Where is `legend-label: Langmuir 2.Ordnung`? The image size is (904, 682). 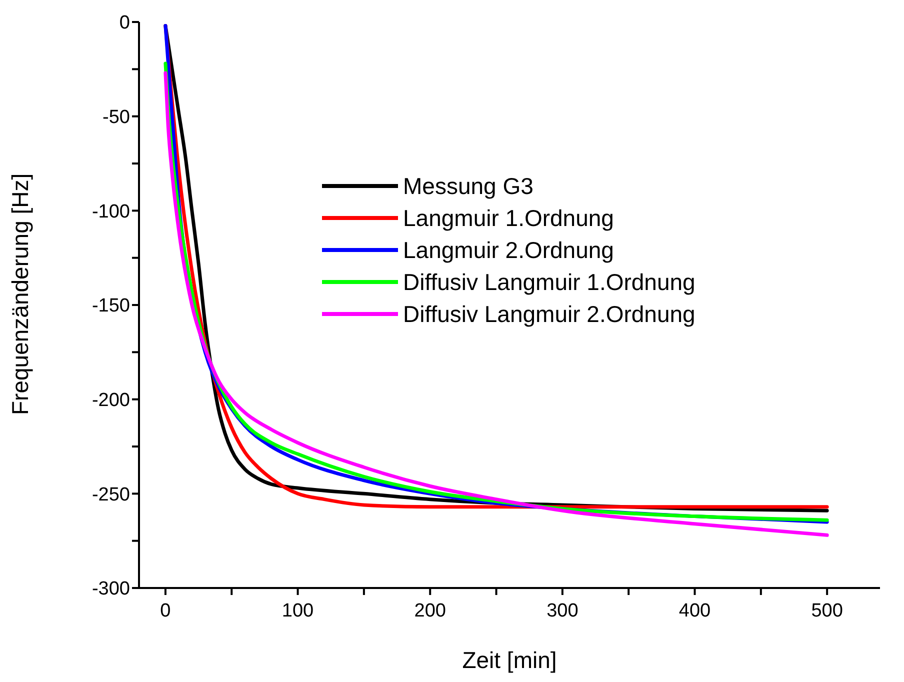
legend-label: Langmuir 2.Ordnung is located at coordinates (508, 250).